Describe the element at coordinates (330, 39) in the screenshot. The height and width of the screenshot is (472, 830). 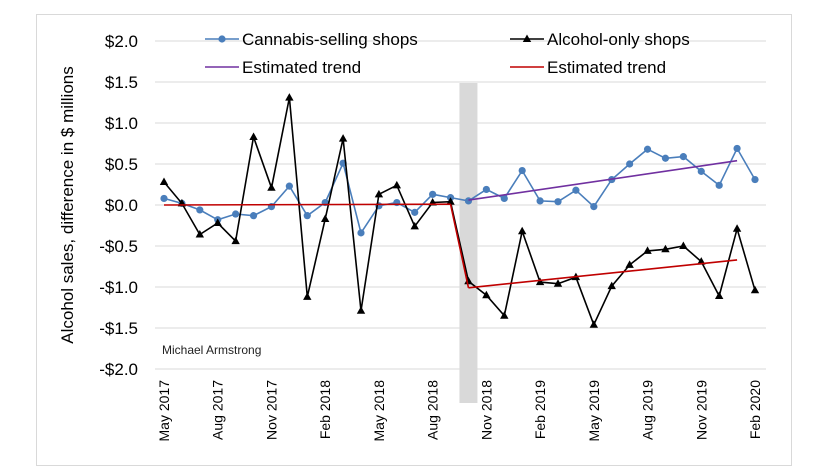
I see `legend-label: Cannabis-selling shops` at that location.